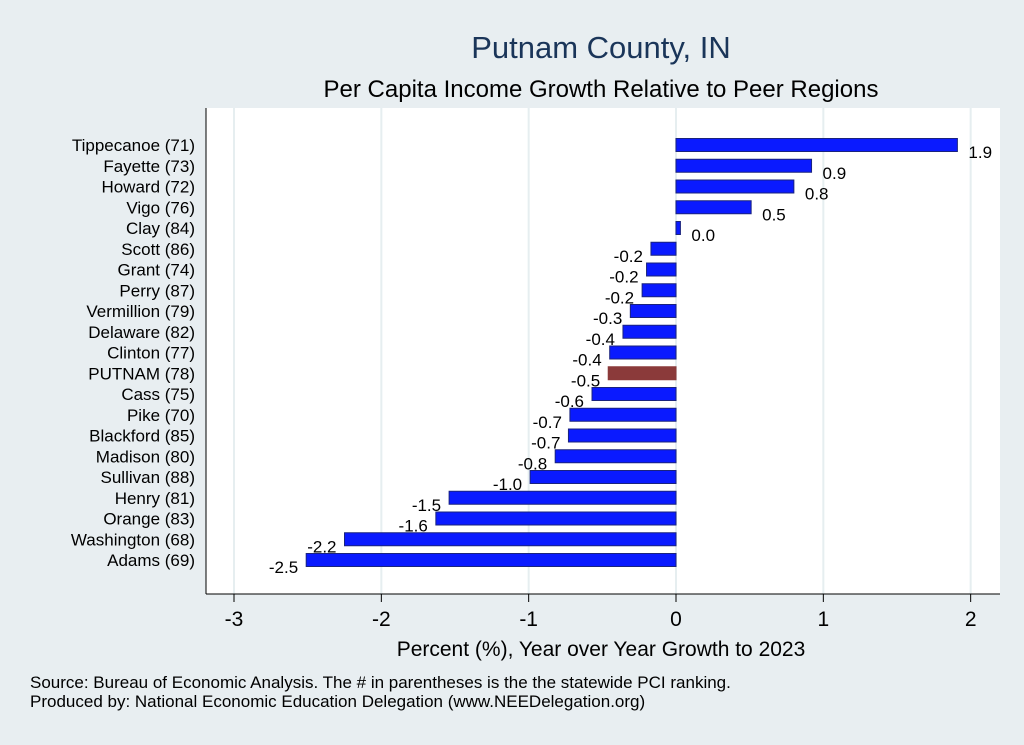 The image size is (1024, 745). Describe the element at coordinates (133, 145) in the screenshot. I see `category-label: Tippecanoe (71)` at that location.